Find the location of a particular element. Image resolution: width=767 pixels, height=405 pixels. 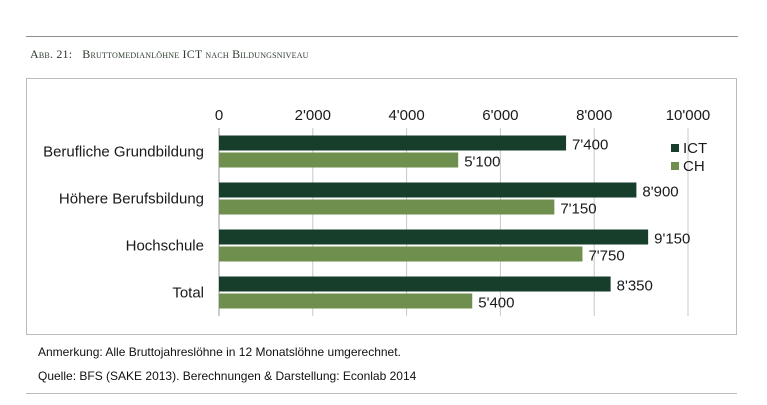

x-tick-label: 4'000 is located at coordinates (406, 115).